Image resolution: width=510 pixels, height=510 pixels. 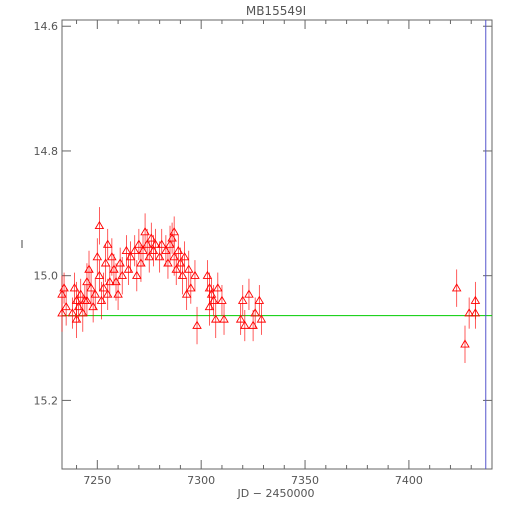 What do you see at coordinates (276, 11) in the screenshot?
I see `chart-title: MB15549I` at bounding box center [276, 11].